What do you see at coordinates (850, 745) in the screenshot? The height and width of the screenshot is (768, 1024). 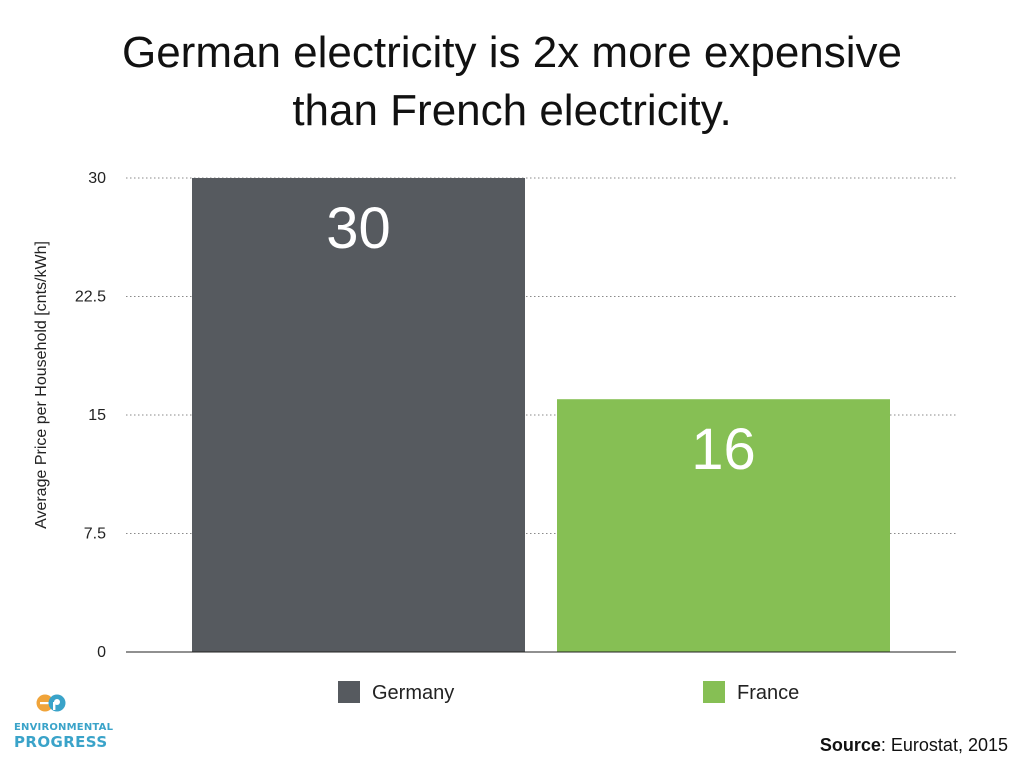 I see `source-label: Source` at bounding box center [850, 745].